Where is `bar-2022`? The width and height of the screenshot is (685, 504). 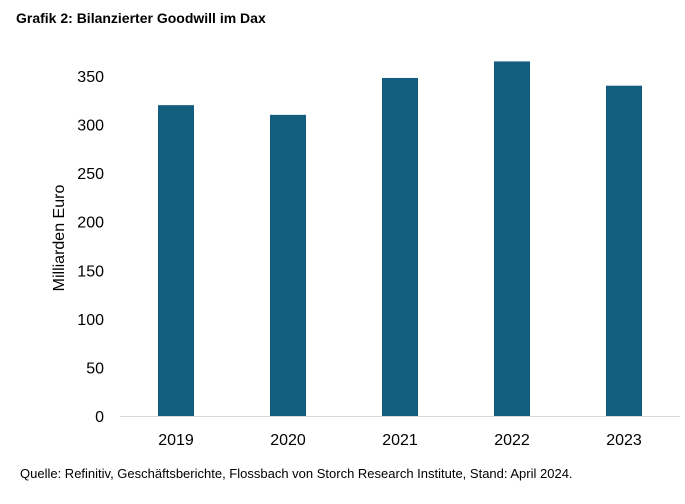
bar-2022 is located at coordinates (512, 239).